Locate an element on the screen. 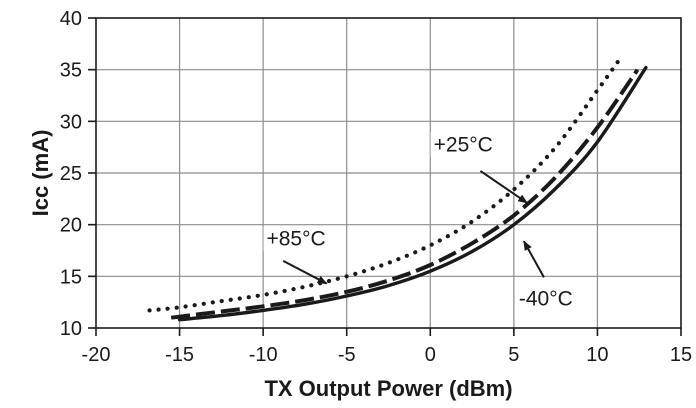 The image size is (696, 408). y-tick-label: 35 is located at coordinates (71, 71).